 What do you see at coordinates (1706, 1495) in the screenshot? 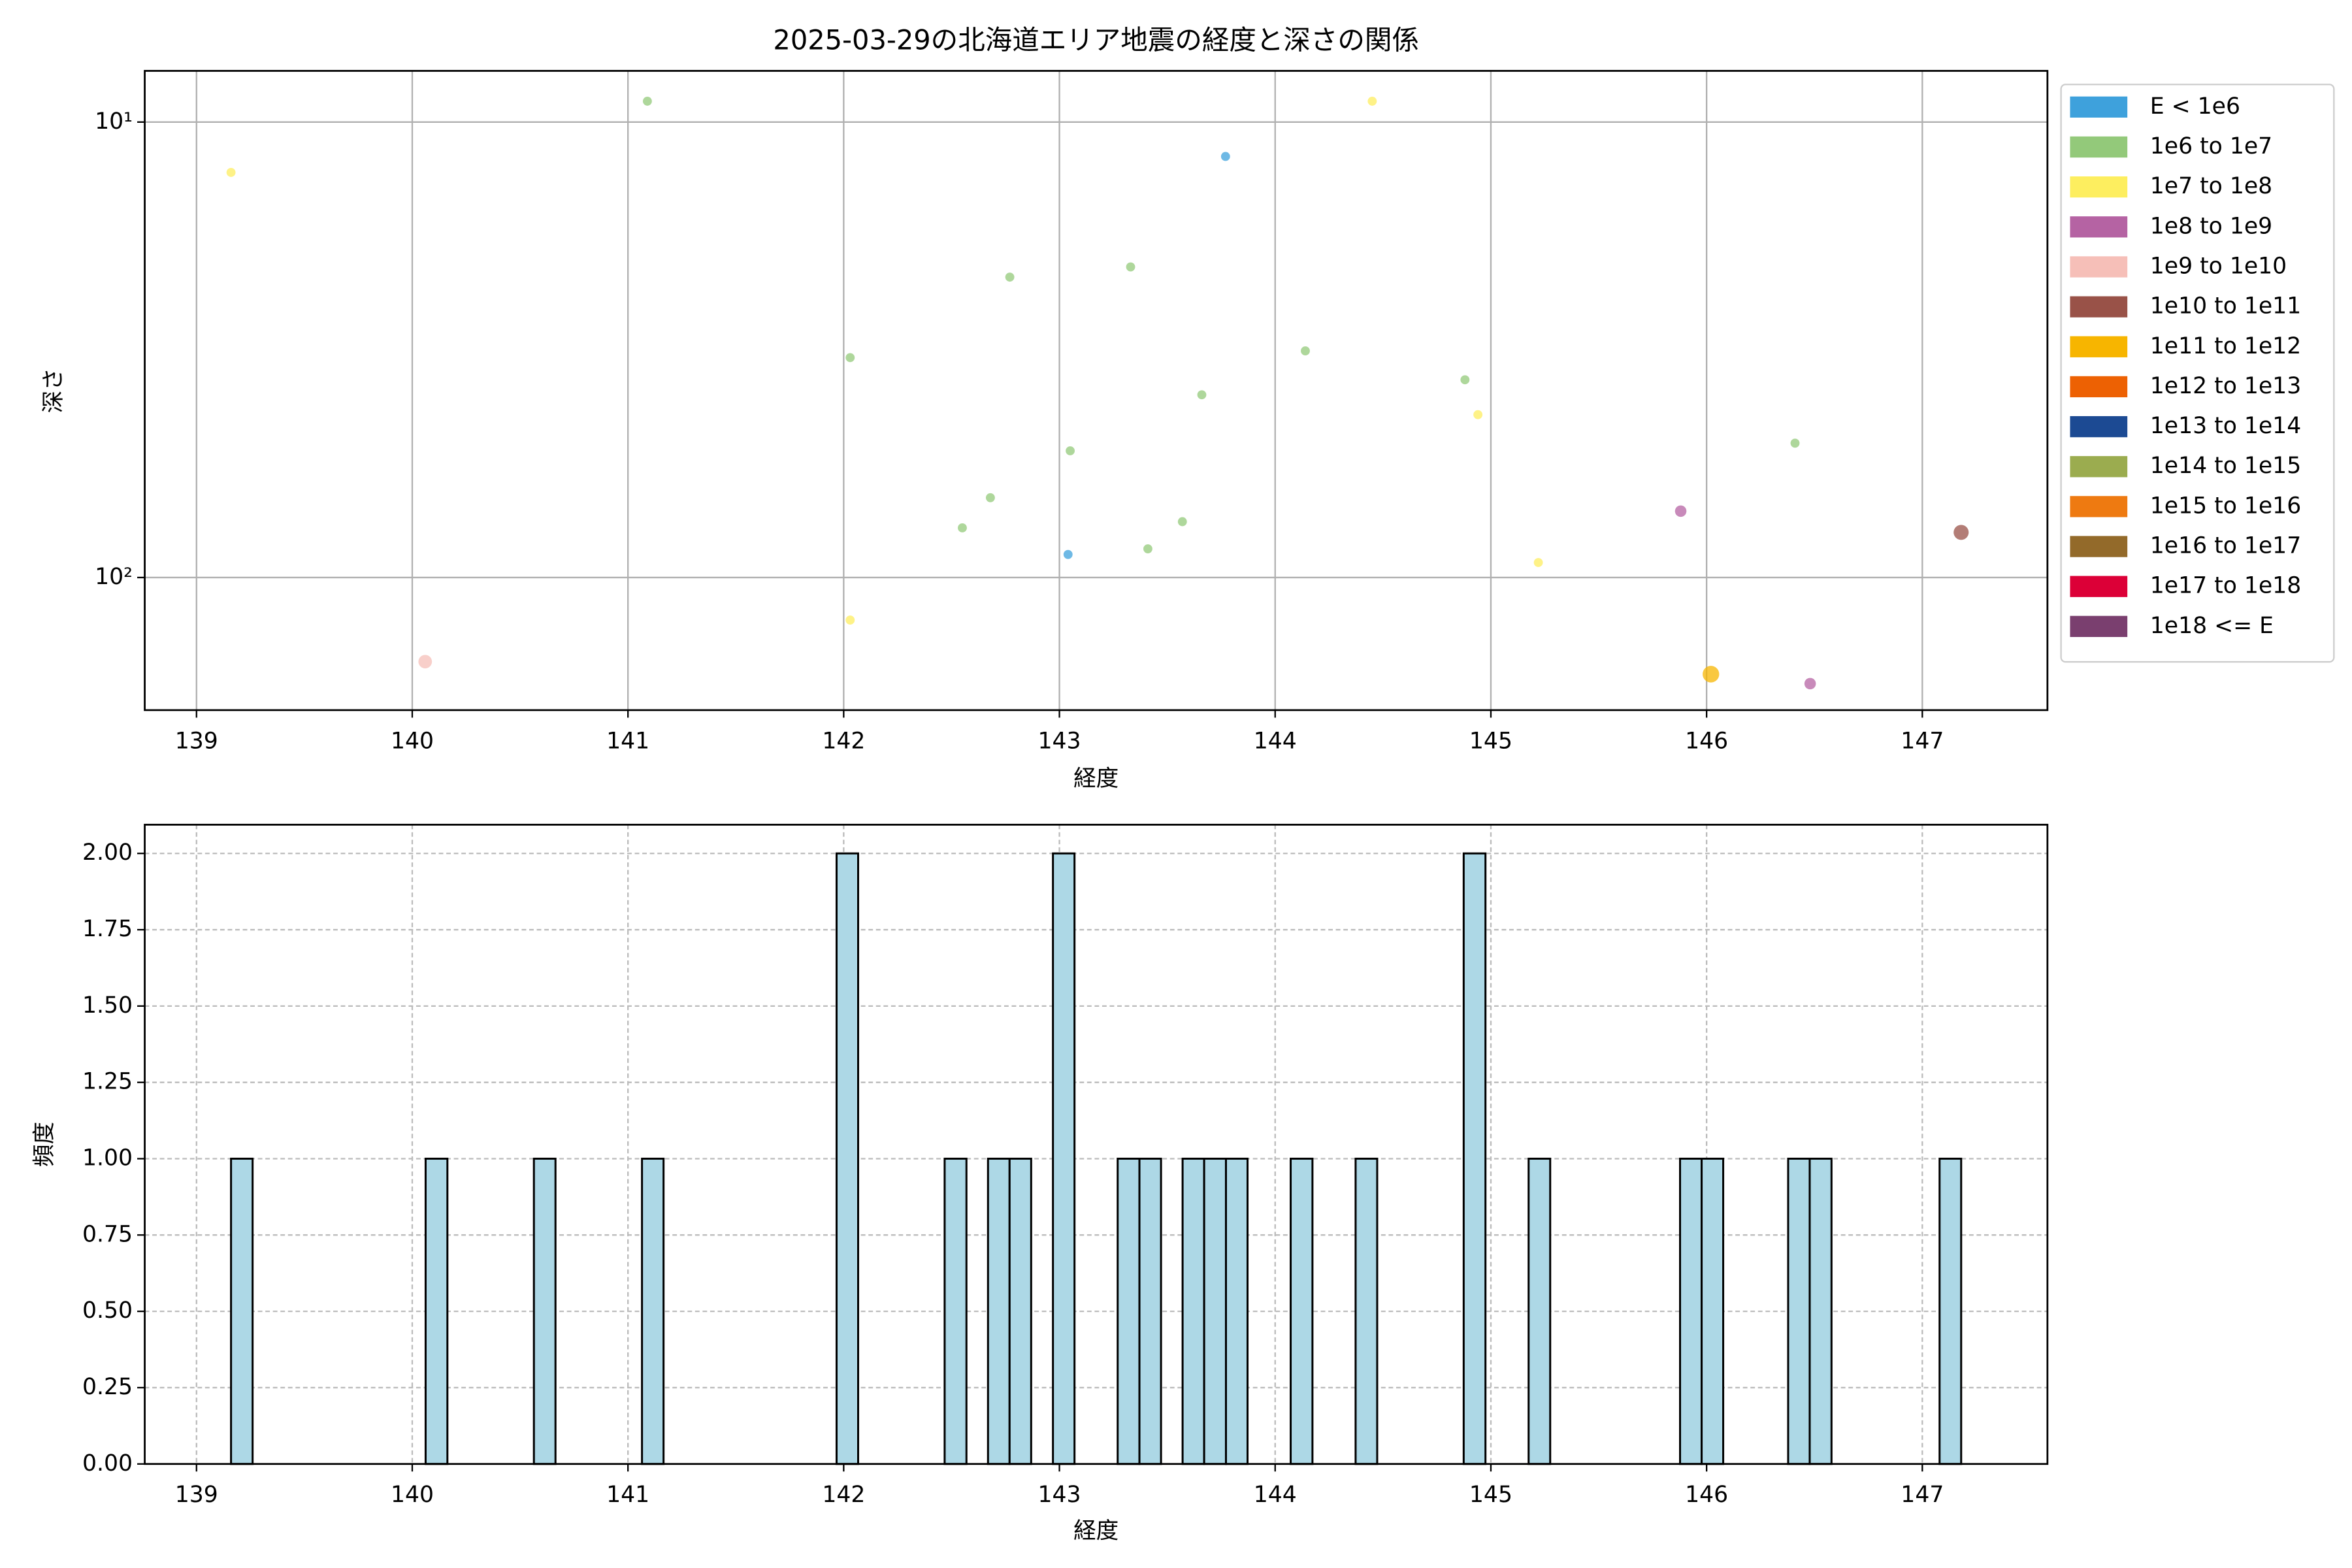
I see `x-tick-label: 146` at bounding box center [1706, 1495].